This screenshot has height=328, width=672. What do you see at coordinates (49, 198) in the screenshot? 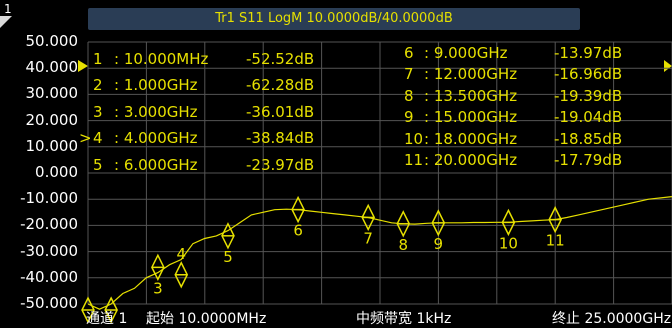
I see `y-tick-label: -10.000` at bounding box center [49, 198].